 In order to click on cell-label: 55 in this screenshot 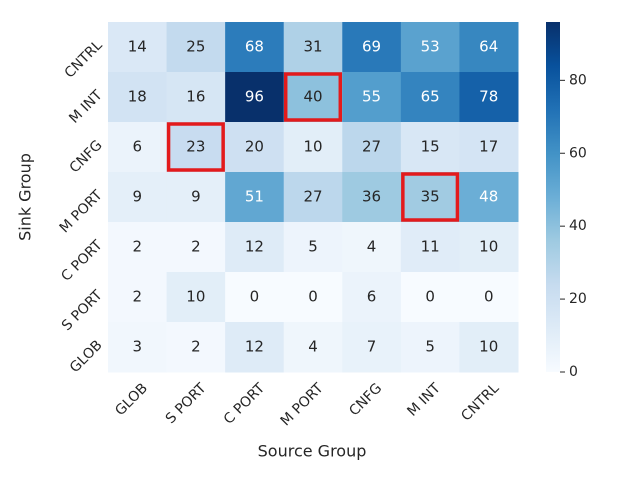, I will do `click(371, 97)`.